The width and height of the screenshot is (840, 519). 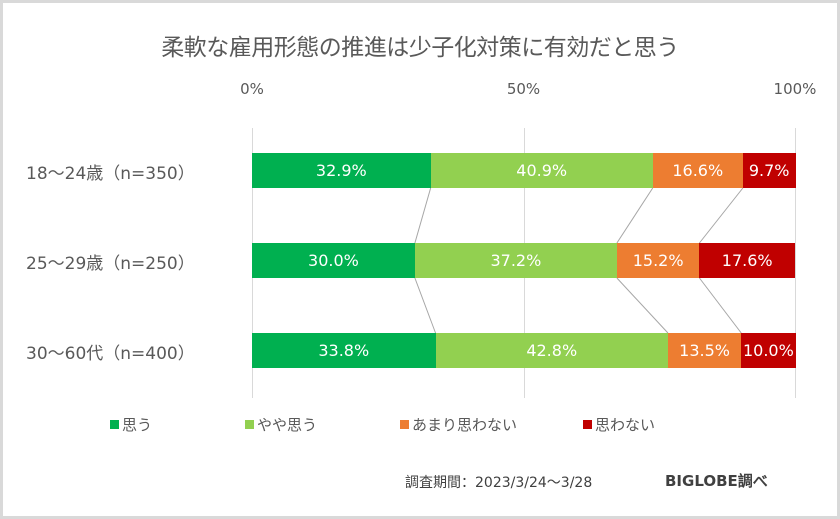 I want to click on legend-label: あまり思わない, so click(x=465, y=425).